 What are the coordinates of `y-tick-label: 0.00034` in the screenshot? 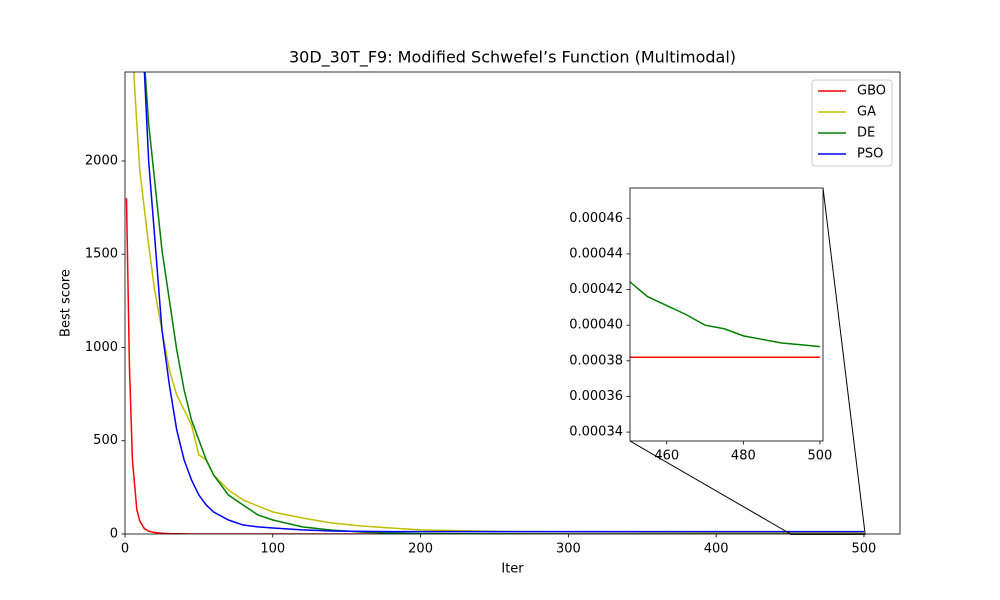 It's located at (596, 432).